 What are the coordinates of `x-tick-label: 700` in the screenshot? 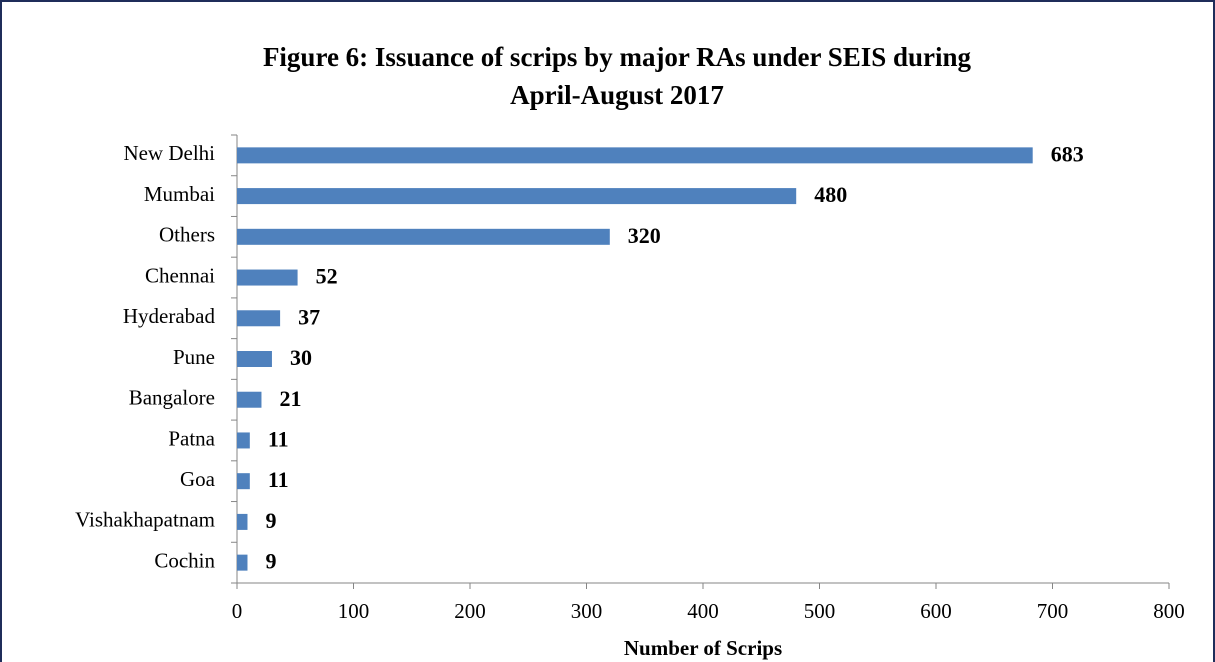 It's located at (1053, 611).